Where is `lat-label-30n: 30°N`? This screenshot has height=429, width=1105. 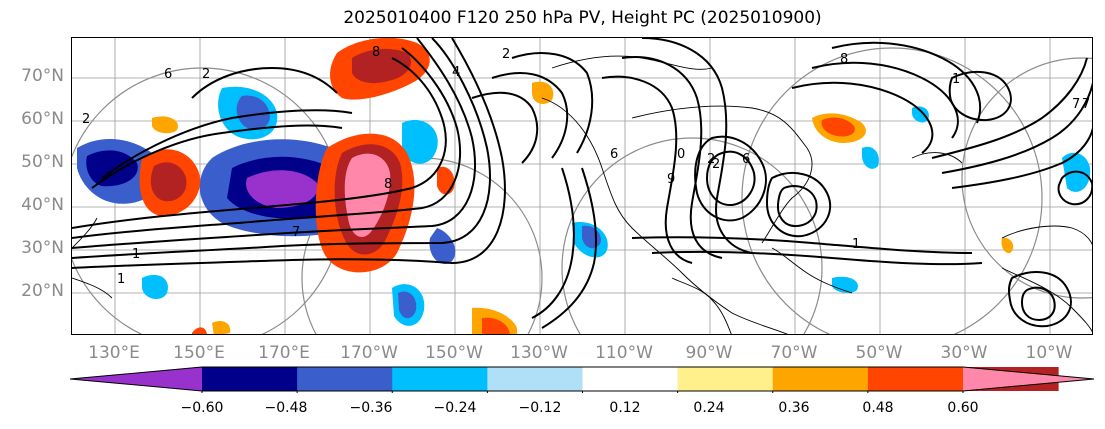 lat-label-30n: 30°N is located at coordinates (42, 248).